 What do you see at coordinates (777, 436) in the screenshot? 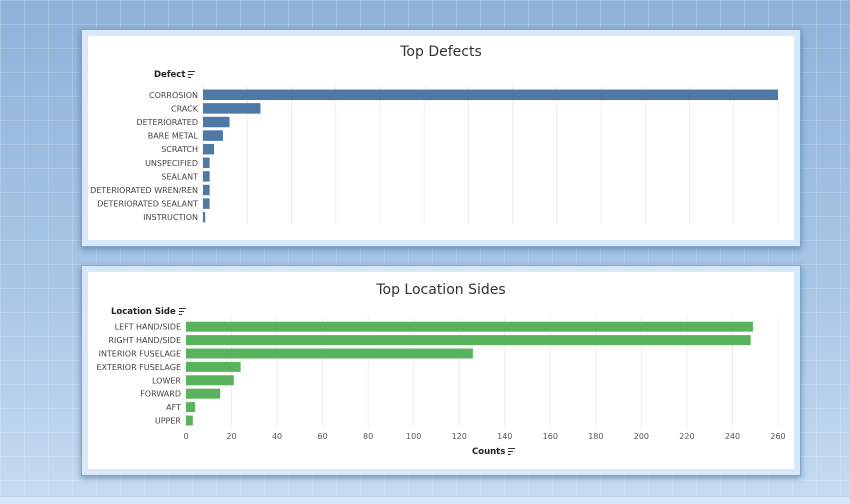
I see `x-tick-label: 260` at bounding box center [777, 436].